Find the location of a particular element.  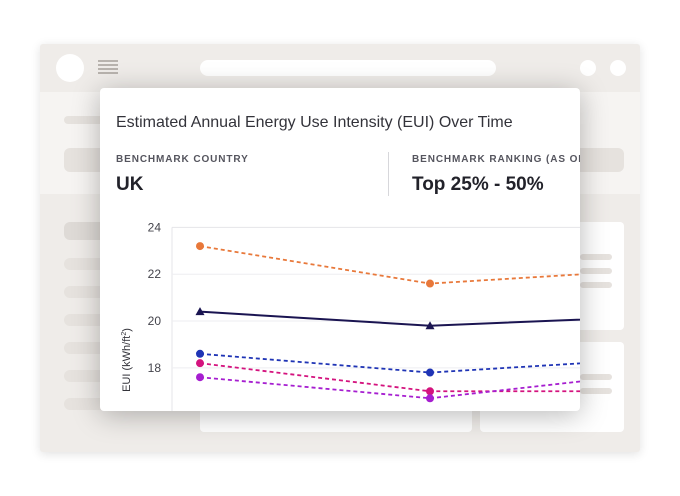

avatar is located at coordinates (70, 68).